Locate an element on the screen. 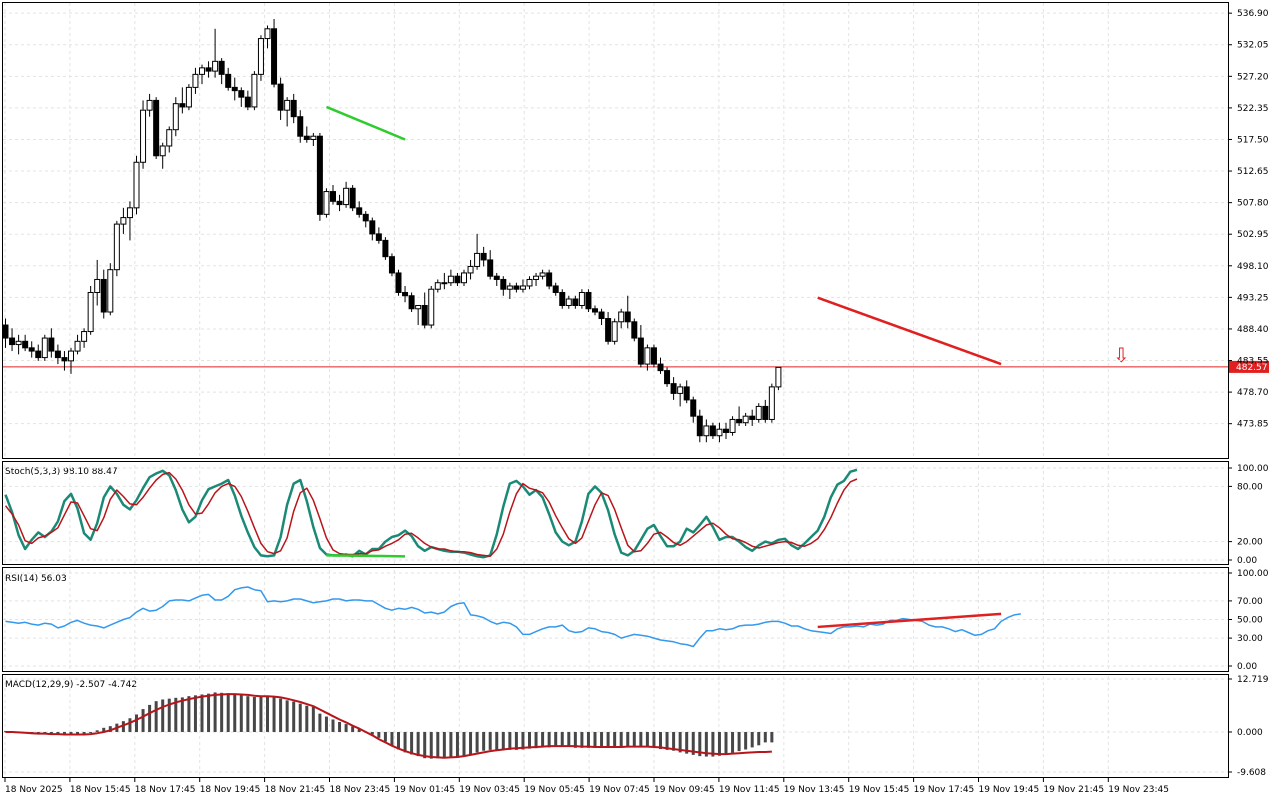 The width and height of the screenshot is (1280, 800). stoch-signal-line is located at coordinates (431, 514).